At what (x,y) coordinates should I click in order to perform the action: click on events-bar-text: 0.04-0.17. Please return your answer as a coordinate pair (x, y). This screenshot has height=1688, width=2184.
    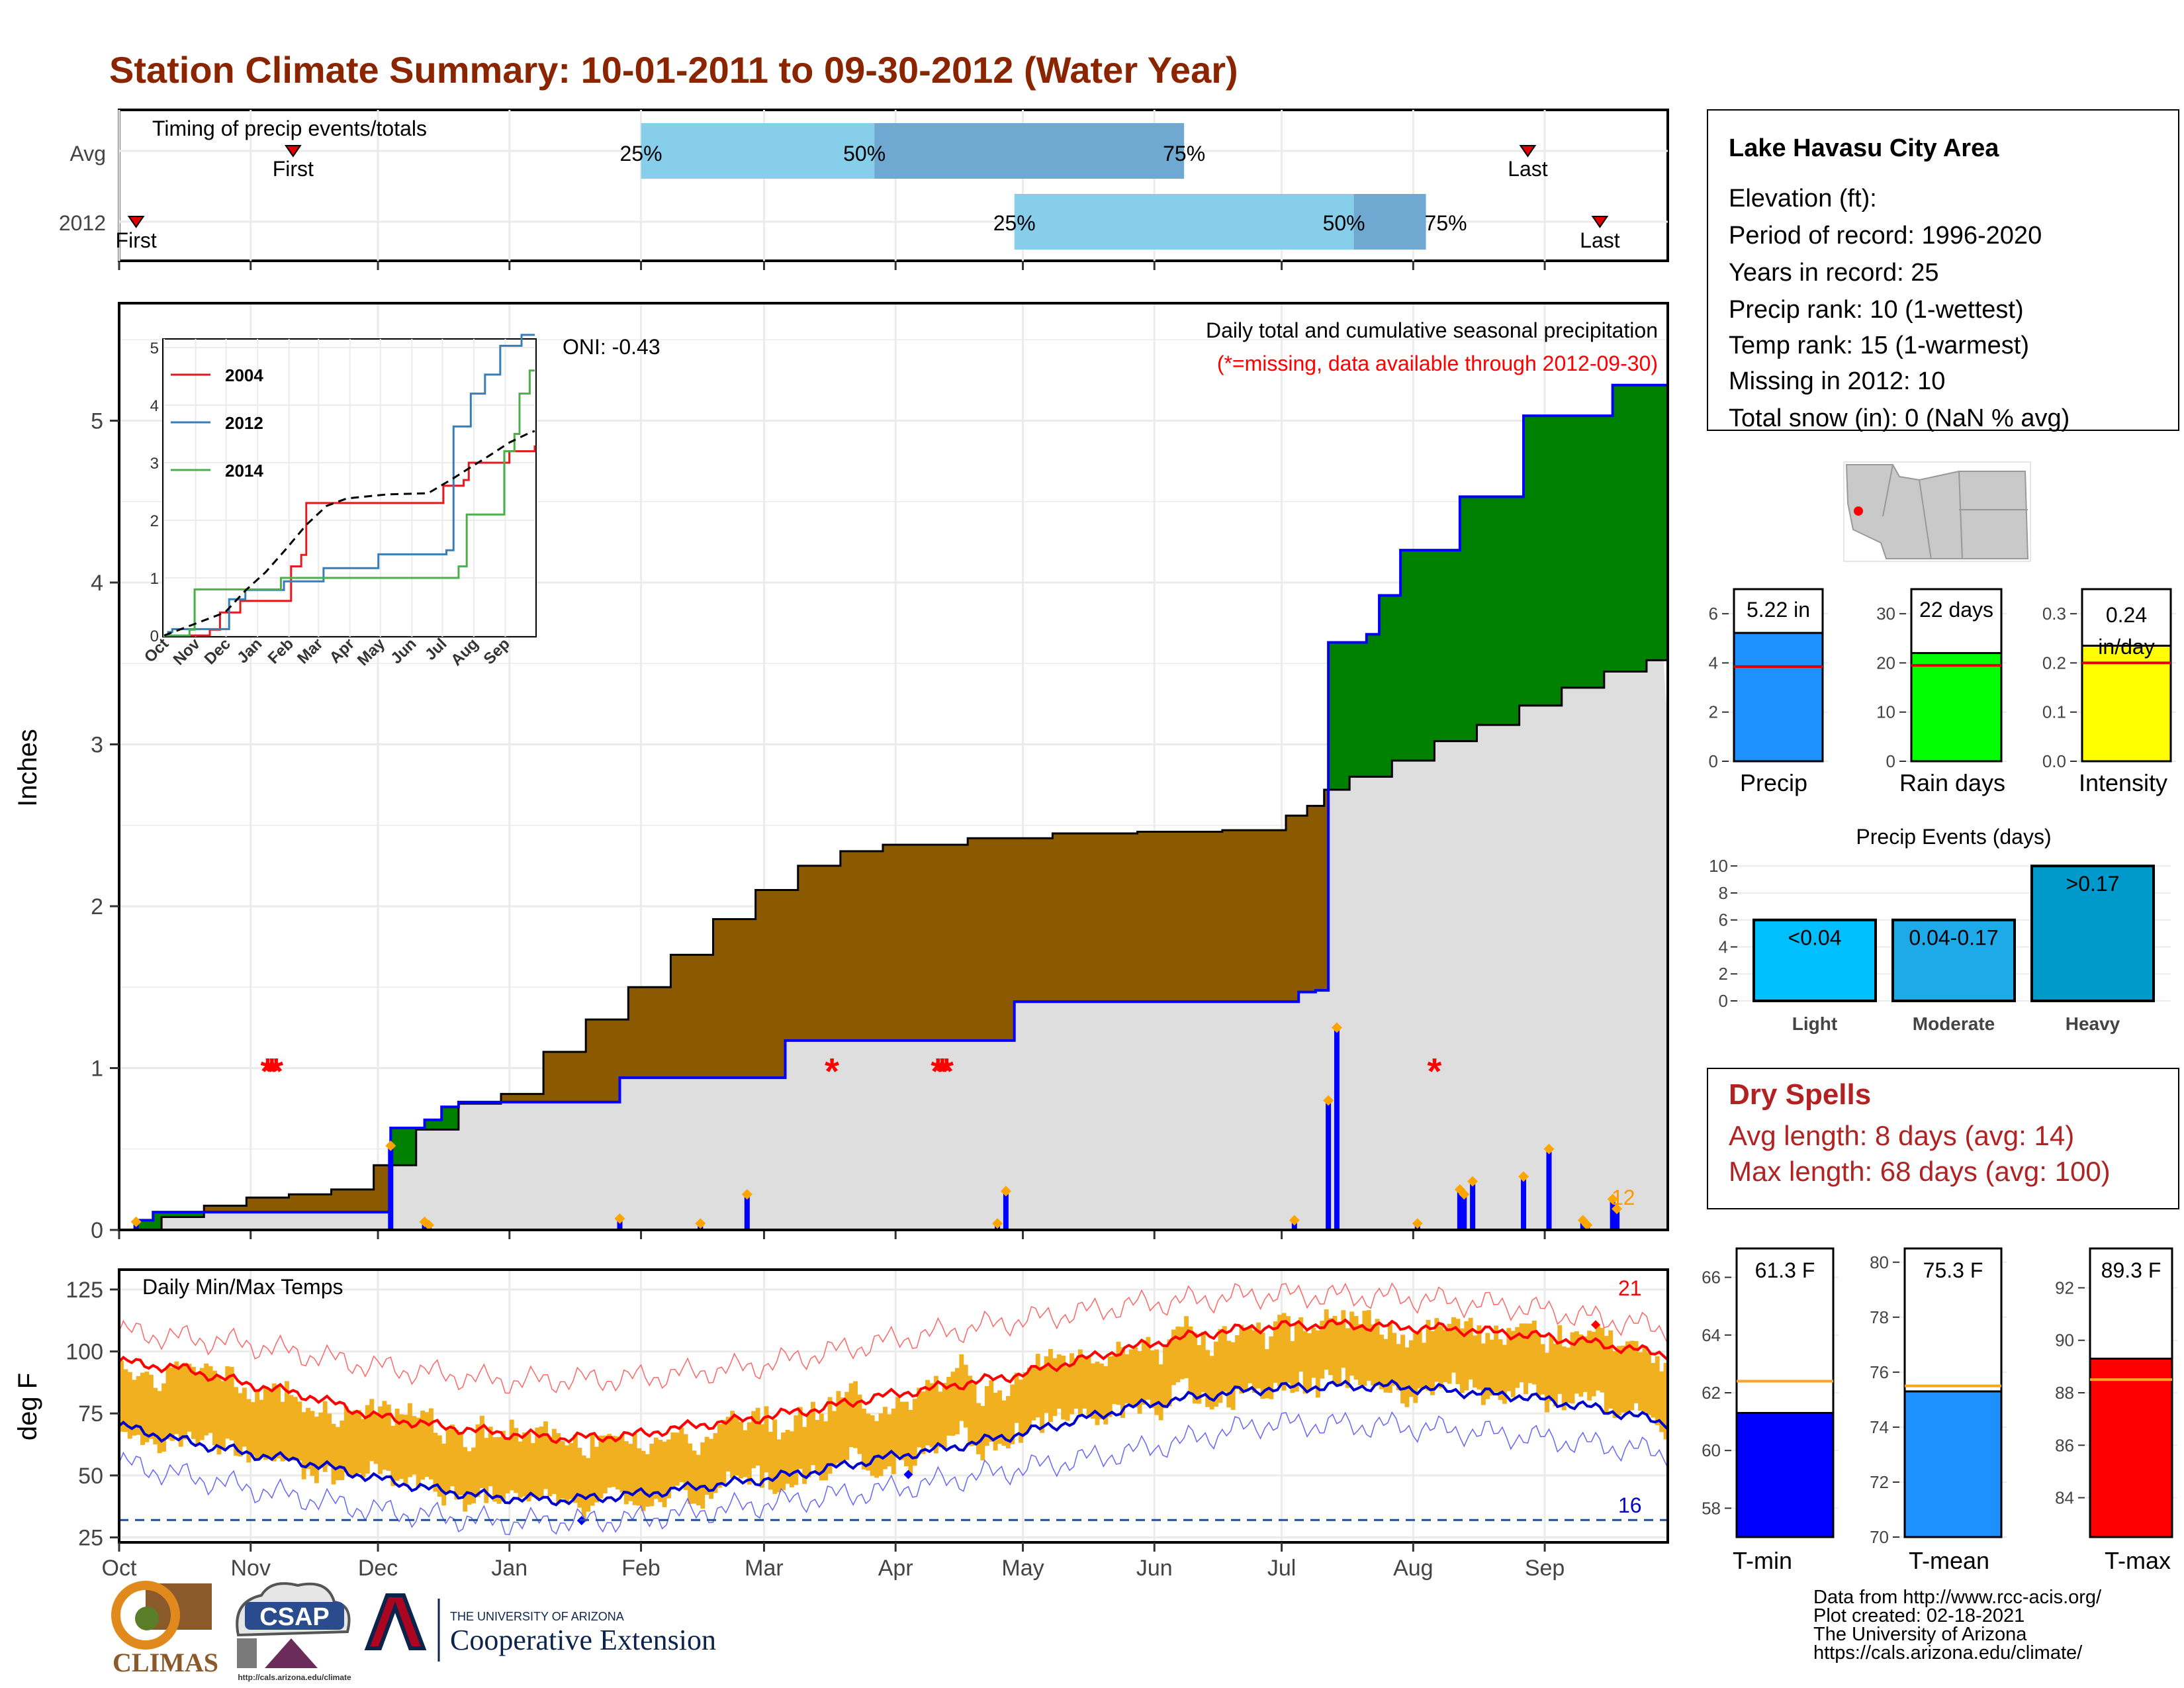
    Looking at the image, I should click on (1954, 938).